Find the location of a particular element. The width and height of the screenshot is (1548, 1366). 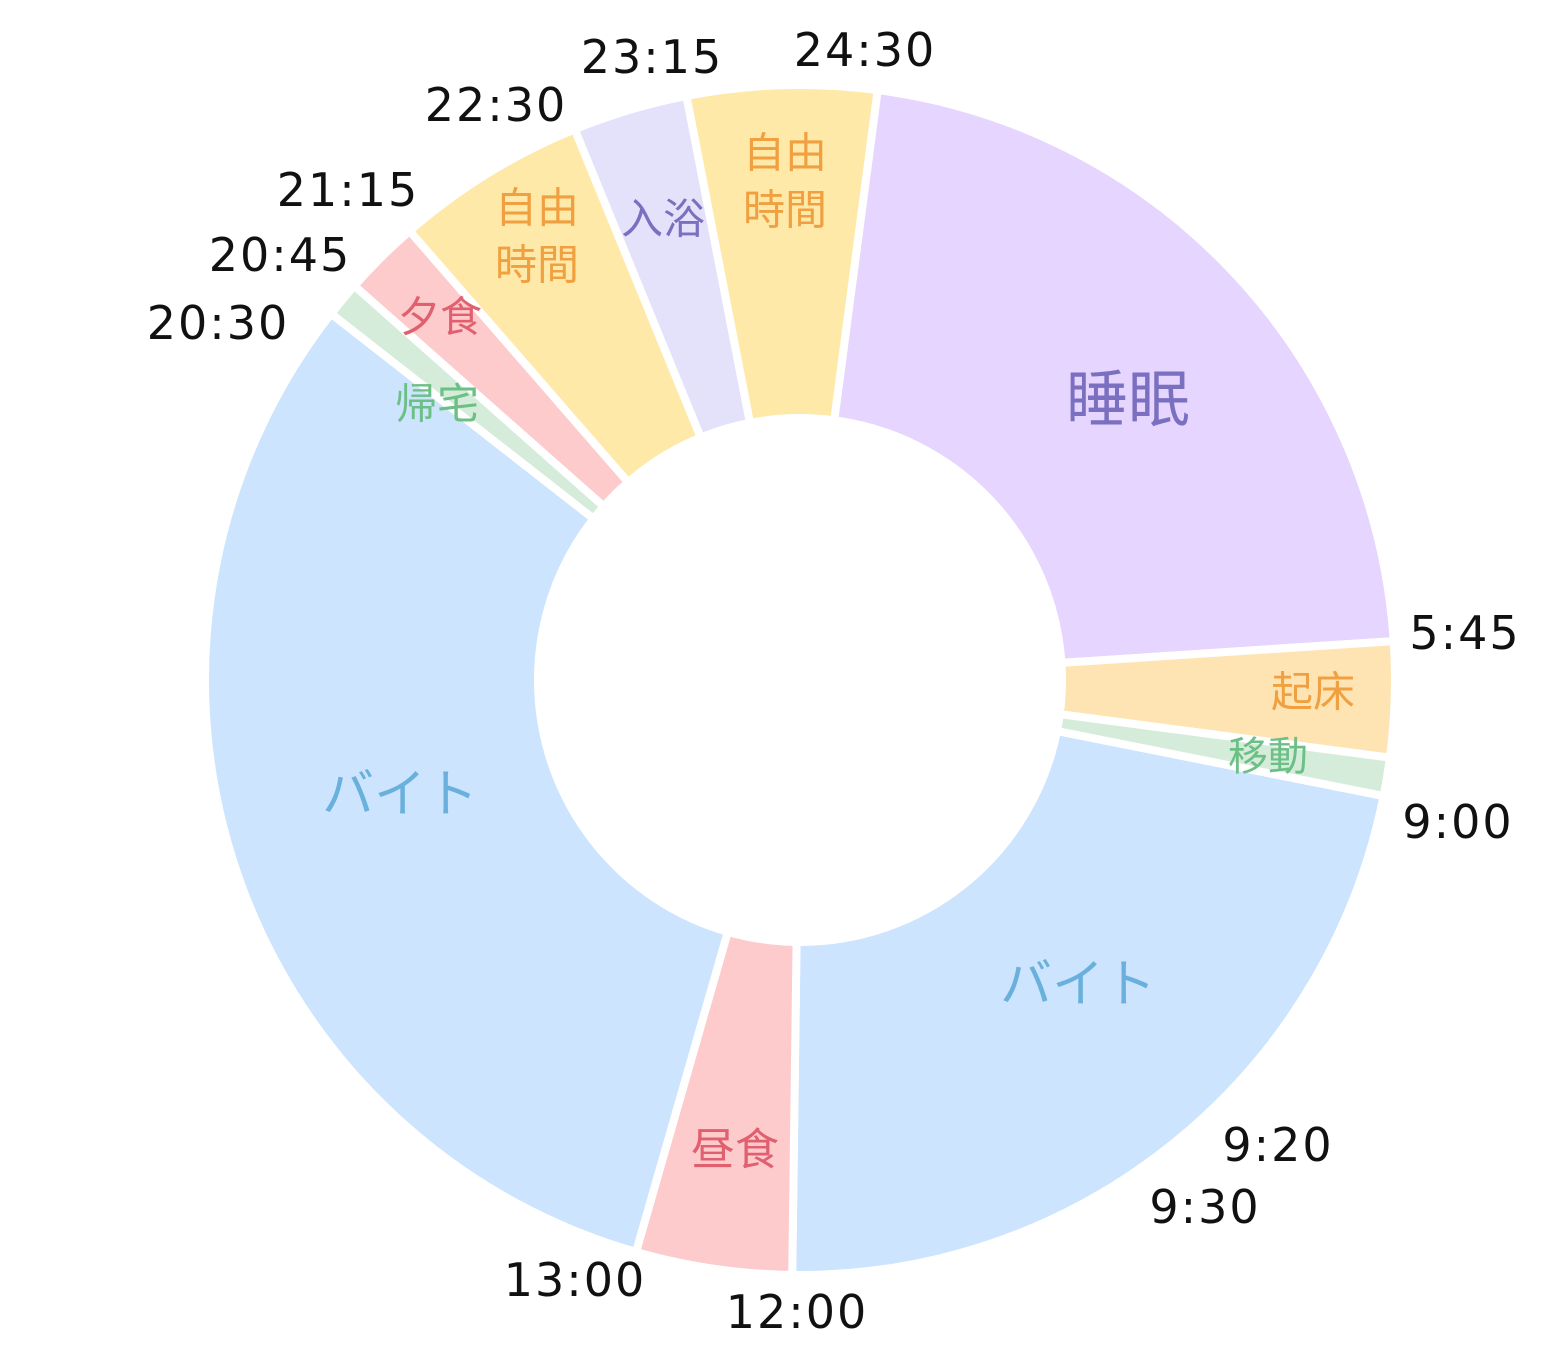

segment-label: 起床 is located at coordinates (1312, 692).